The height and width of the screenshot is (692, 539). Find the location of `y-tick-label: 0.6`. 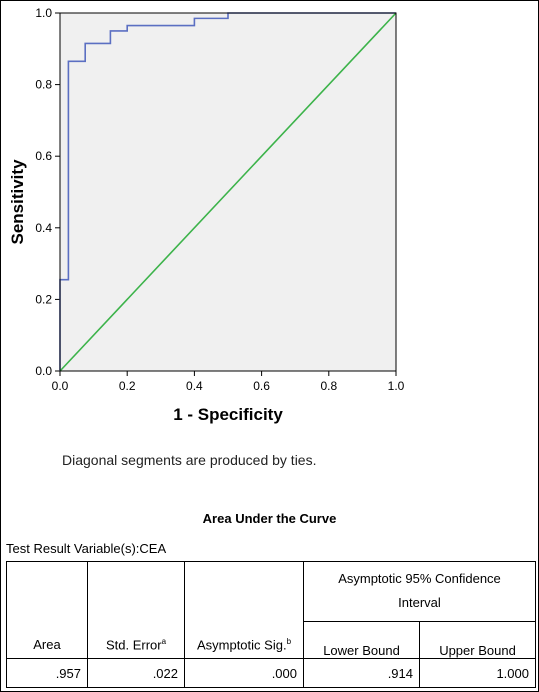

y-tick-label: 0.6 is located at coordinates (43, 156).